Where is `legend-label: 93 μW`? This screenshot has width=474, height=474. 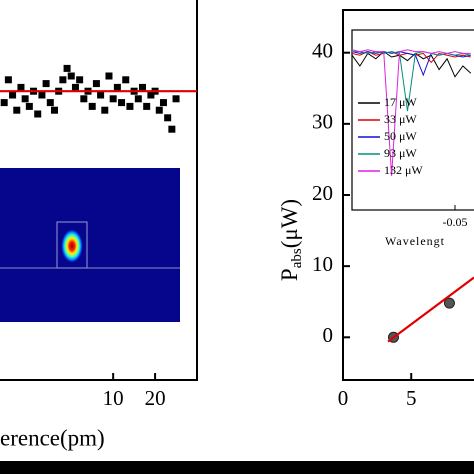 legend-label: 93 μW is located at coordinates (400, 153).